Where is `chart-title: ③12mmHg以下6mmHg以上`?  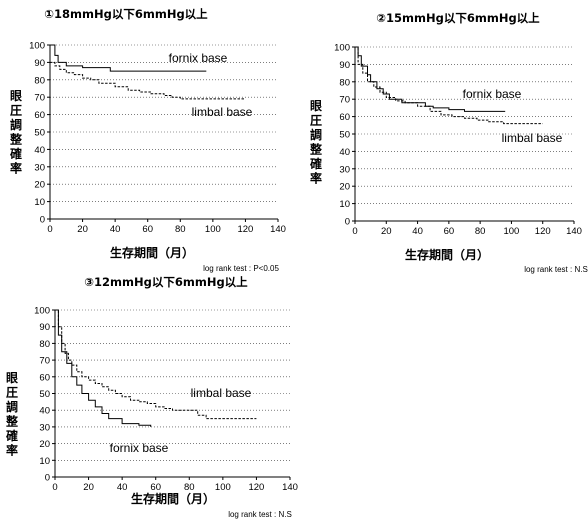
chart-title: ③12mmHg以下6mmHg以上 is located at coordinates (166, 282).